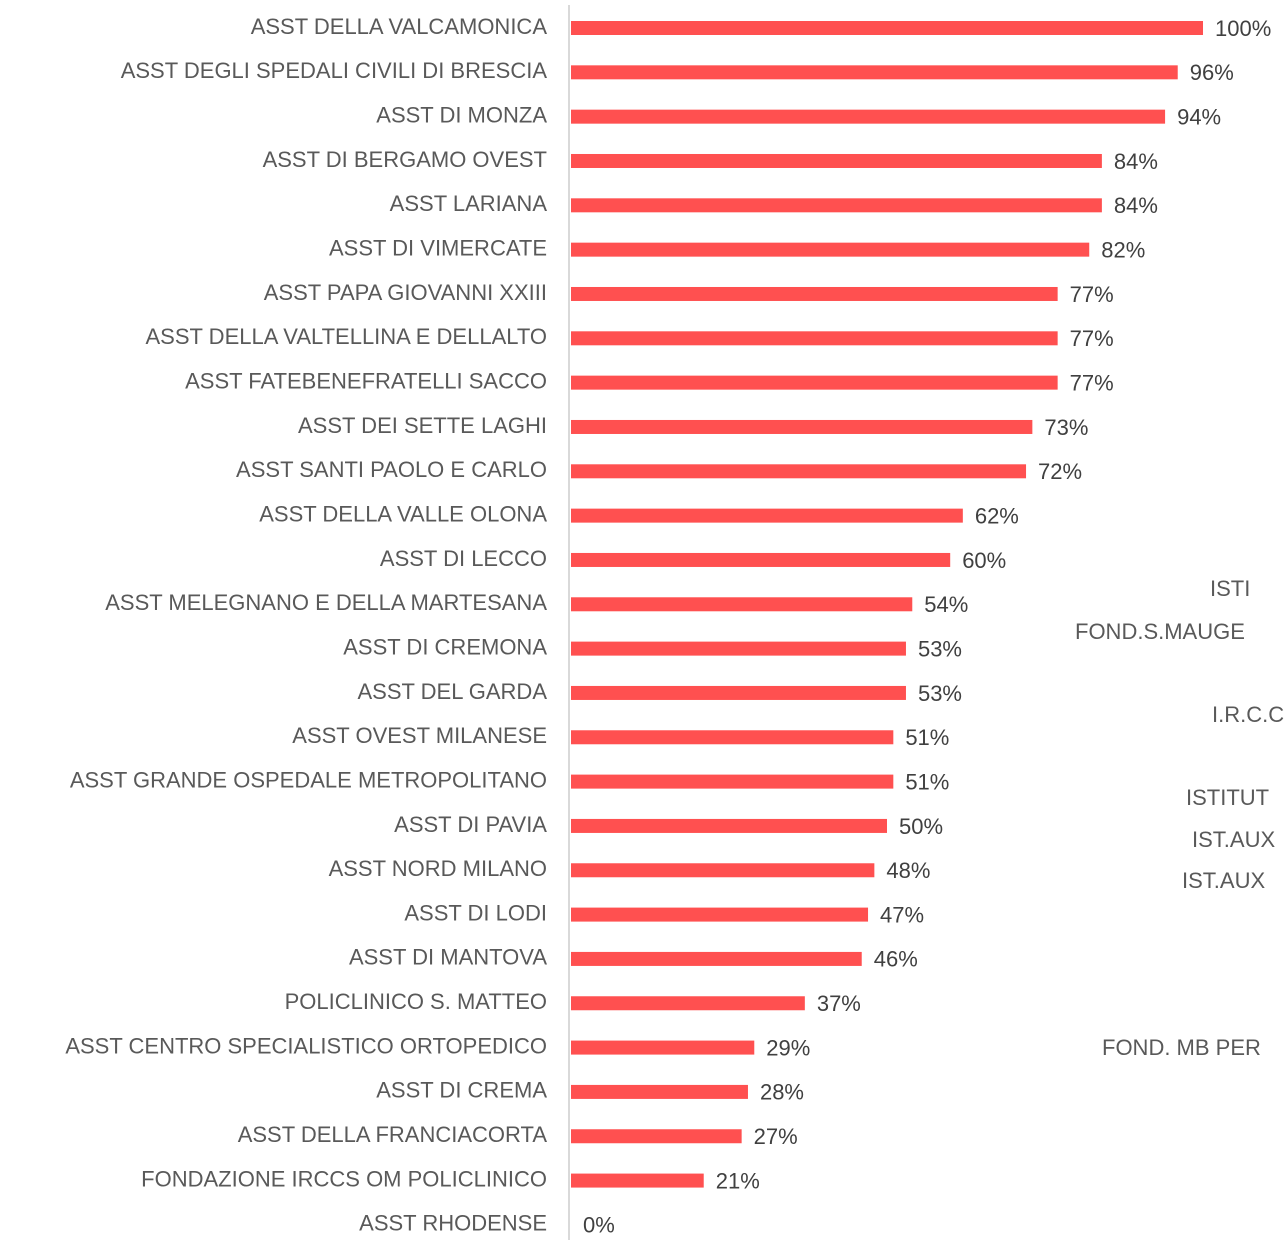 The image size is (1284, 1240). I want to click on value-label: 28%, so click(782, 1092).